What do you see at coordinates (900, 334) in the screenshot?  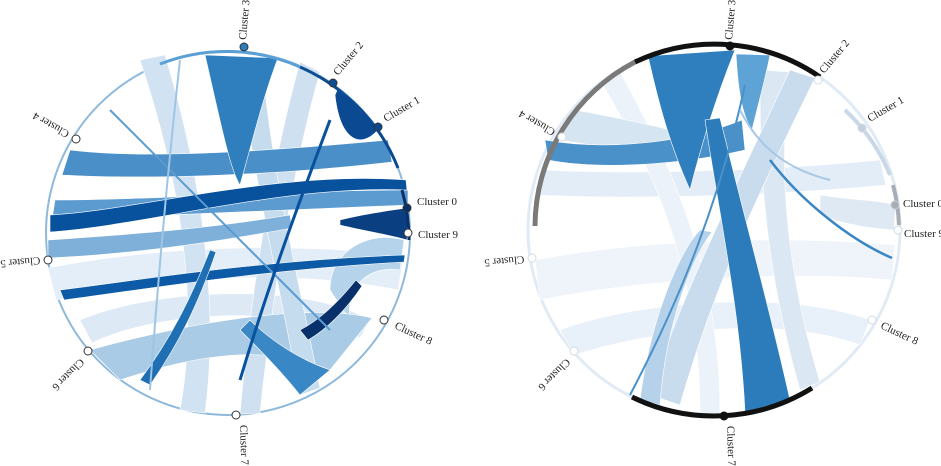 I see `right-label-cluster-8: Cluster 8` at bounding box center [900, 334].